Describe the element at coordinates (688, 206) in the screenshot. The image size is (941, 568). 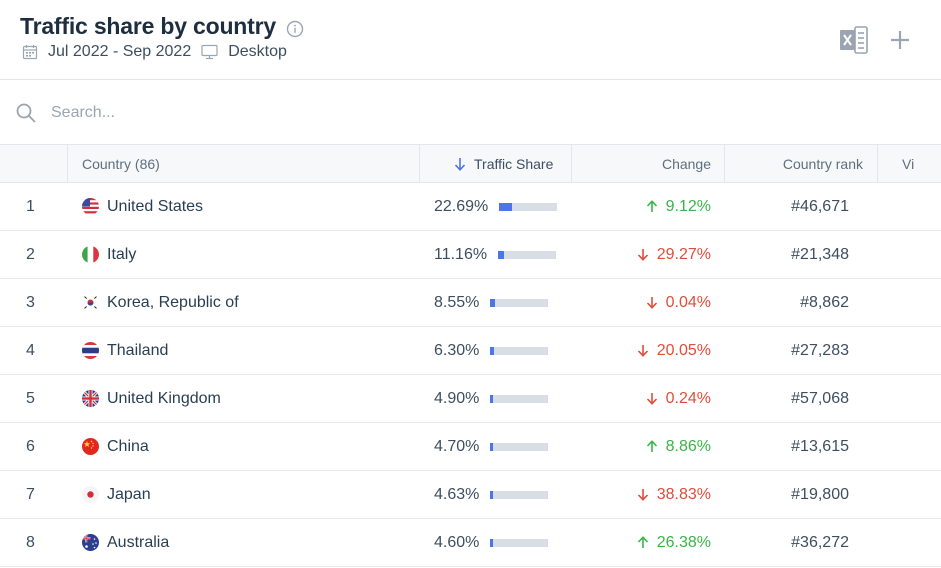
I see `change-value: 9.12%` at that location.